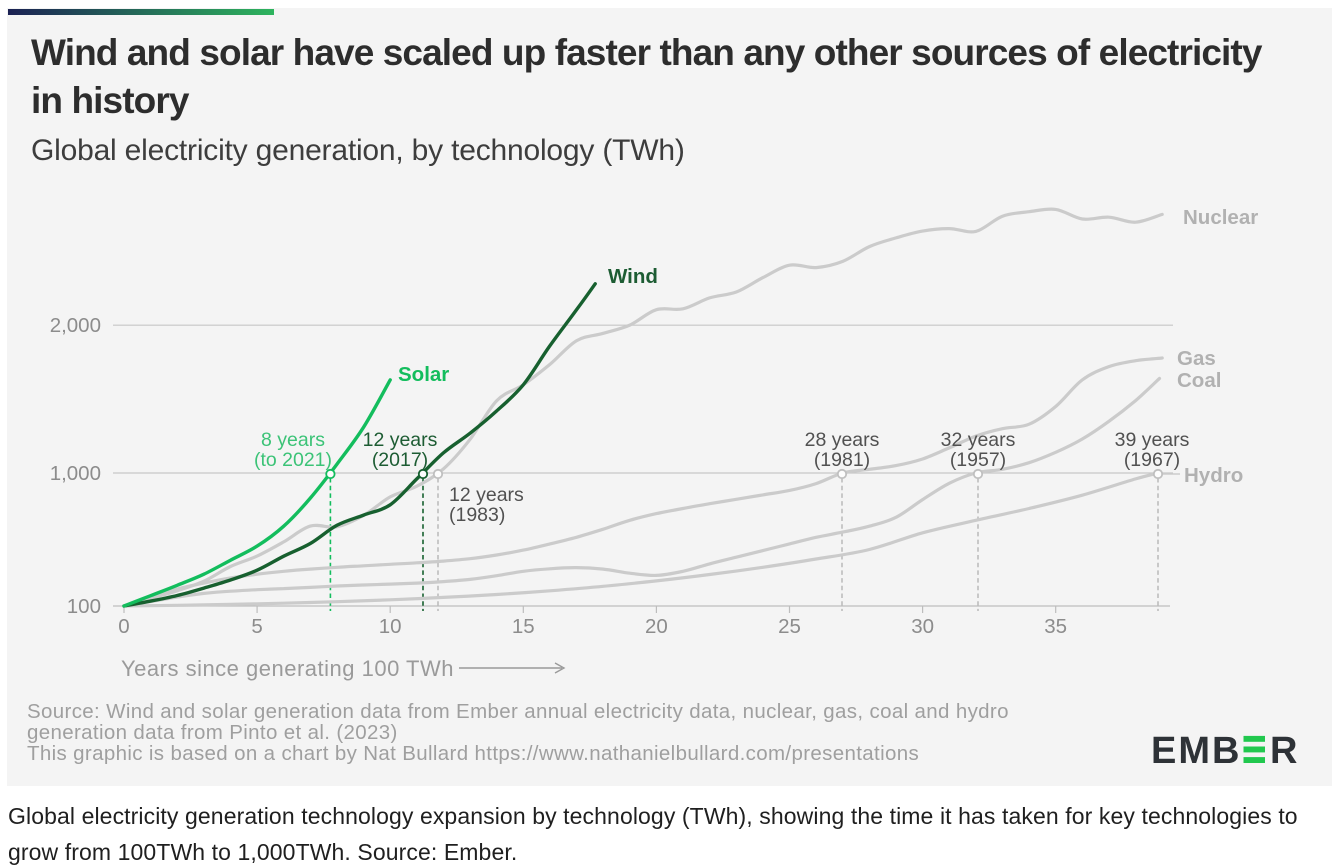 The width and height of the screenshot is (1338, 868). Describe the element at coordinates (1196, 358) in the screenshot. I see `svg-text: Gas` at that location.